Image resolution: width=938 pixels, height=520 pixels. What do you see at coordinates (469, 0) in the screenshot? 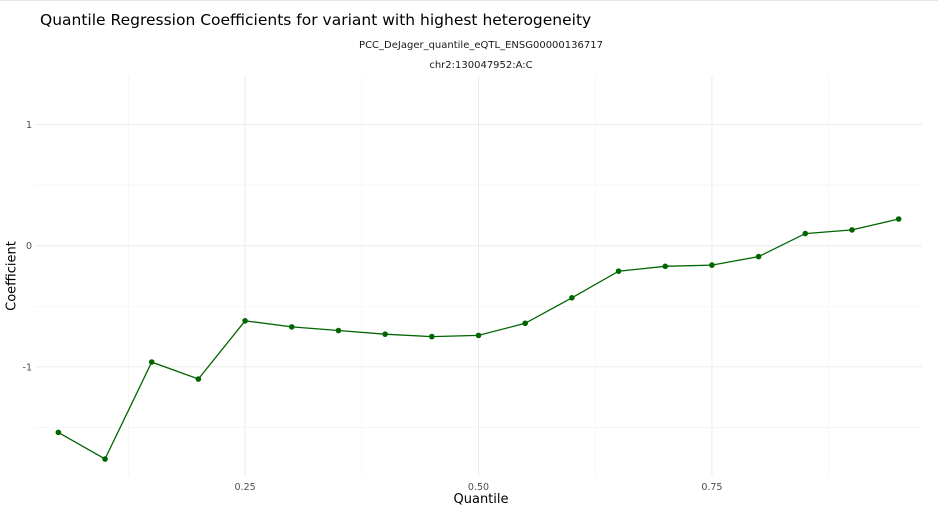
I see `top-divider` at bounding box center [469, 0].